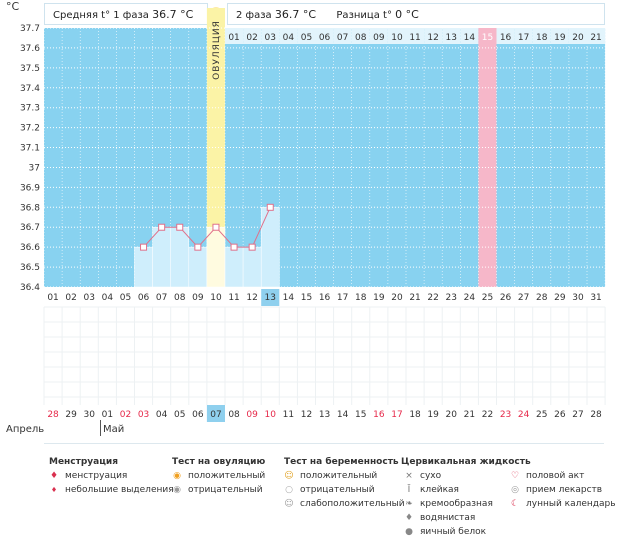  I want to click on diff-value: 0 °C, so click(407, 14).